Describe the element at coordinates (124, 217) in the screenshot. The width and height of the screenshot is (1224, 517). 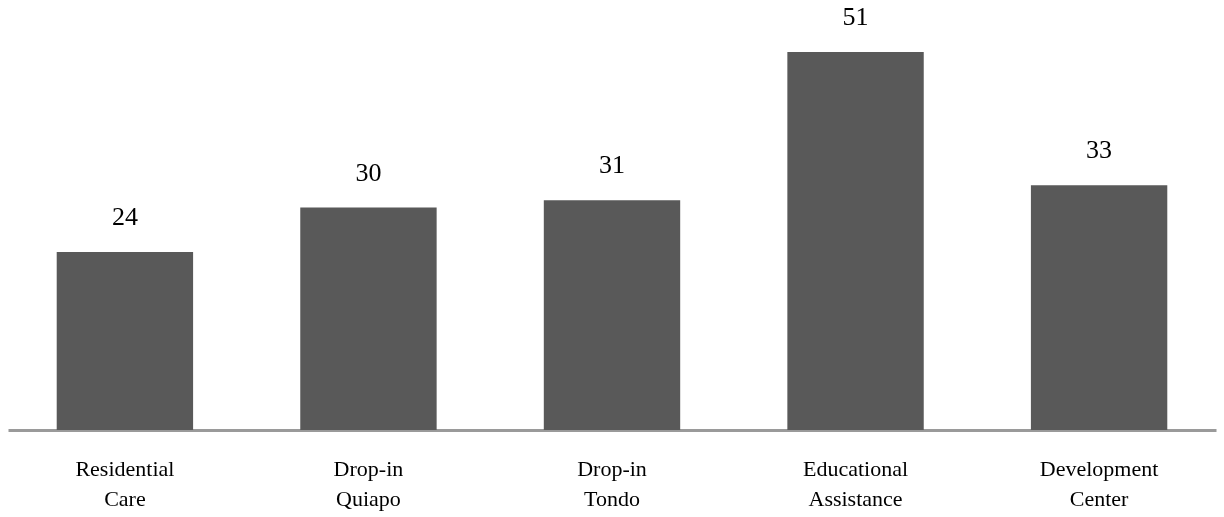
I see `data-label: 24` at that location.